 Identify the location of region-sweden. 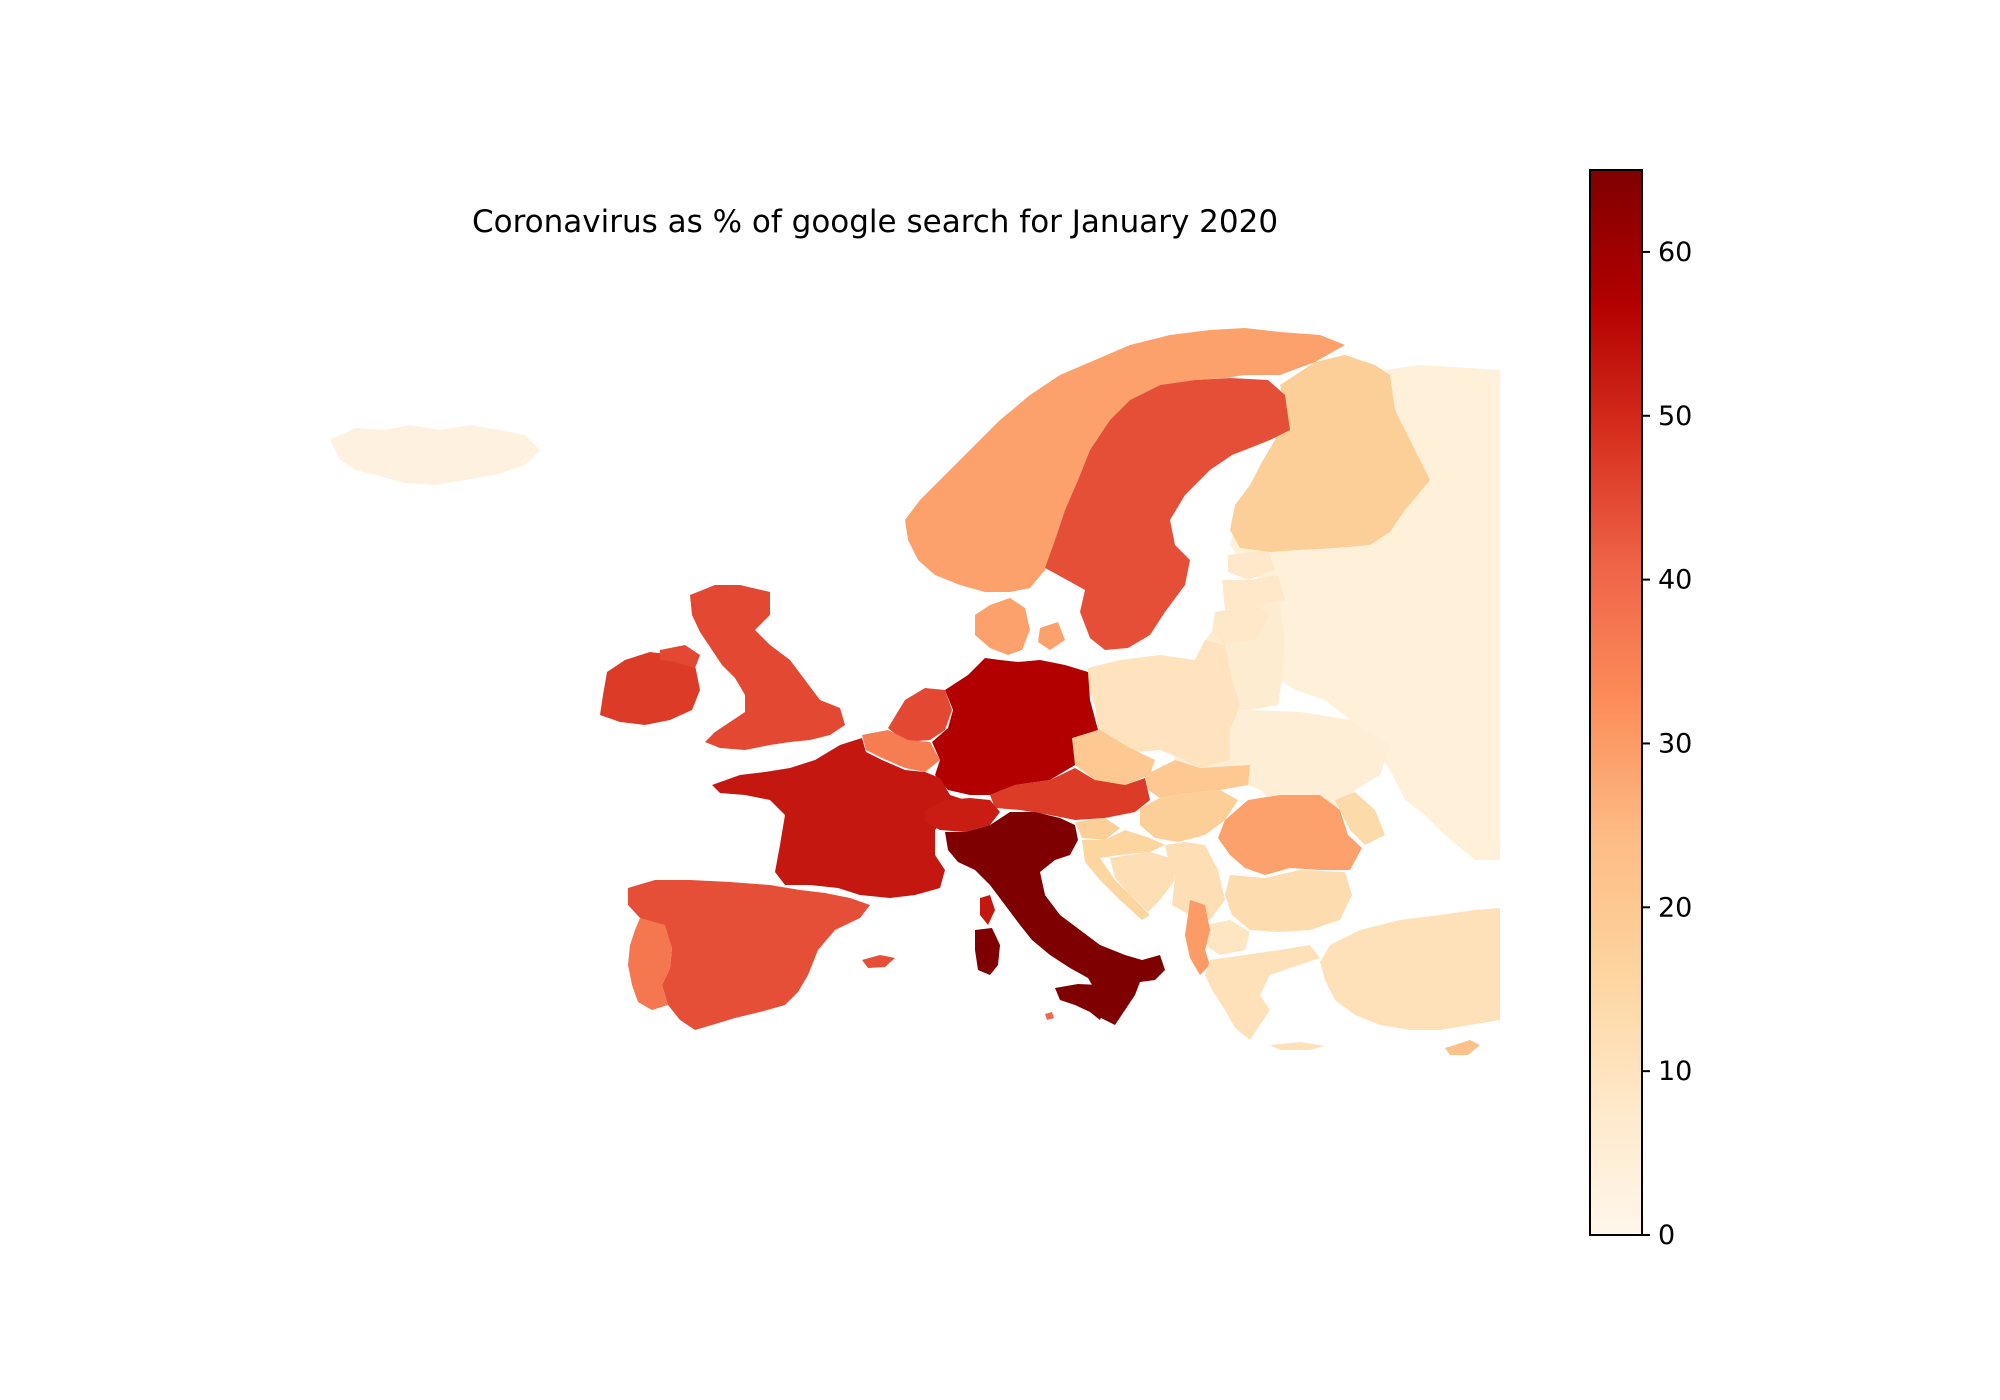
(1167, 514).